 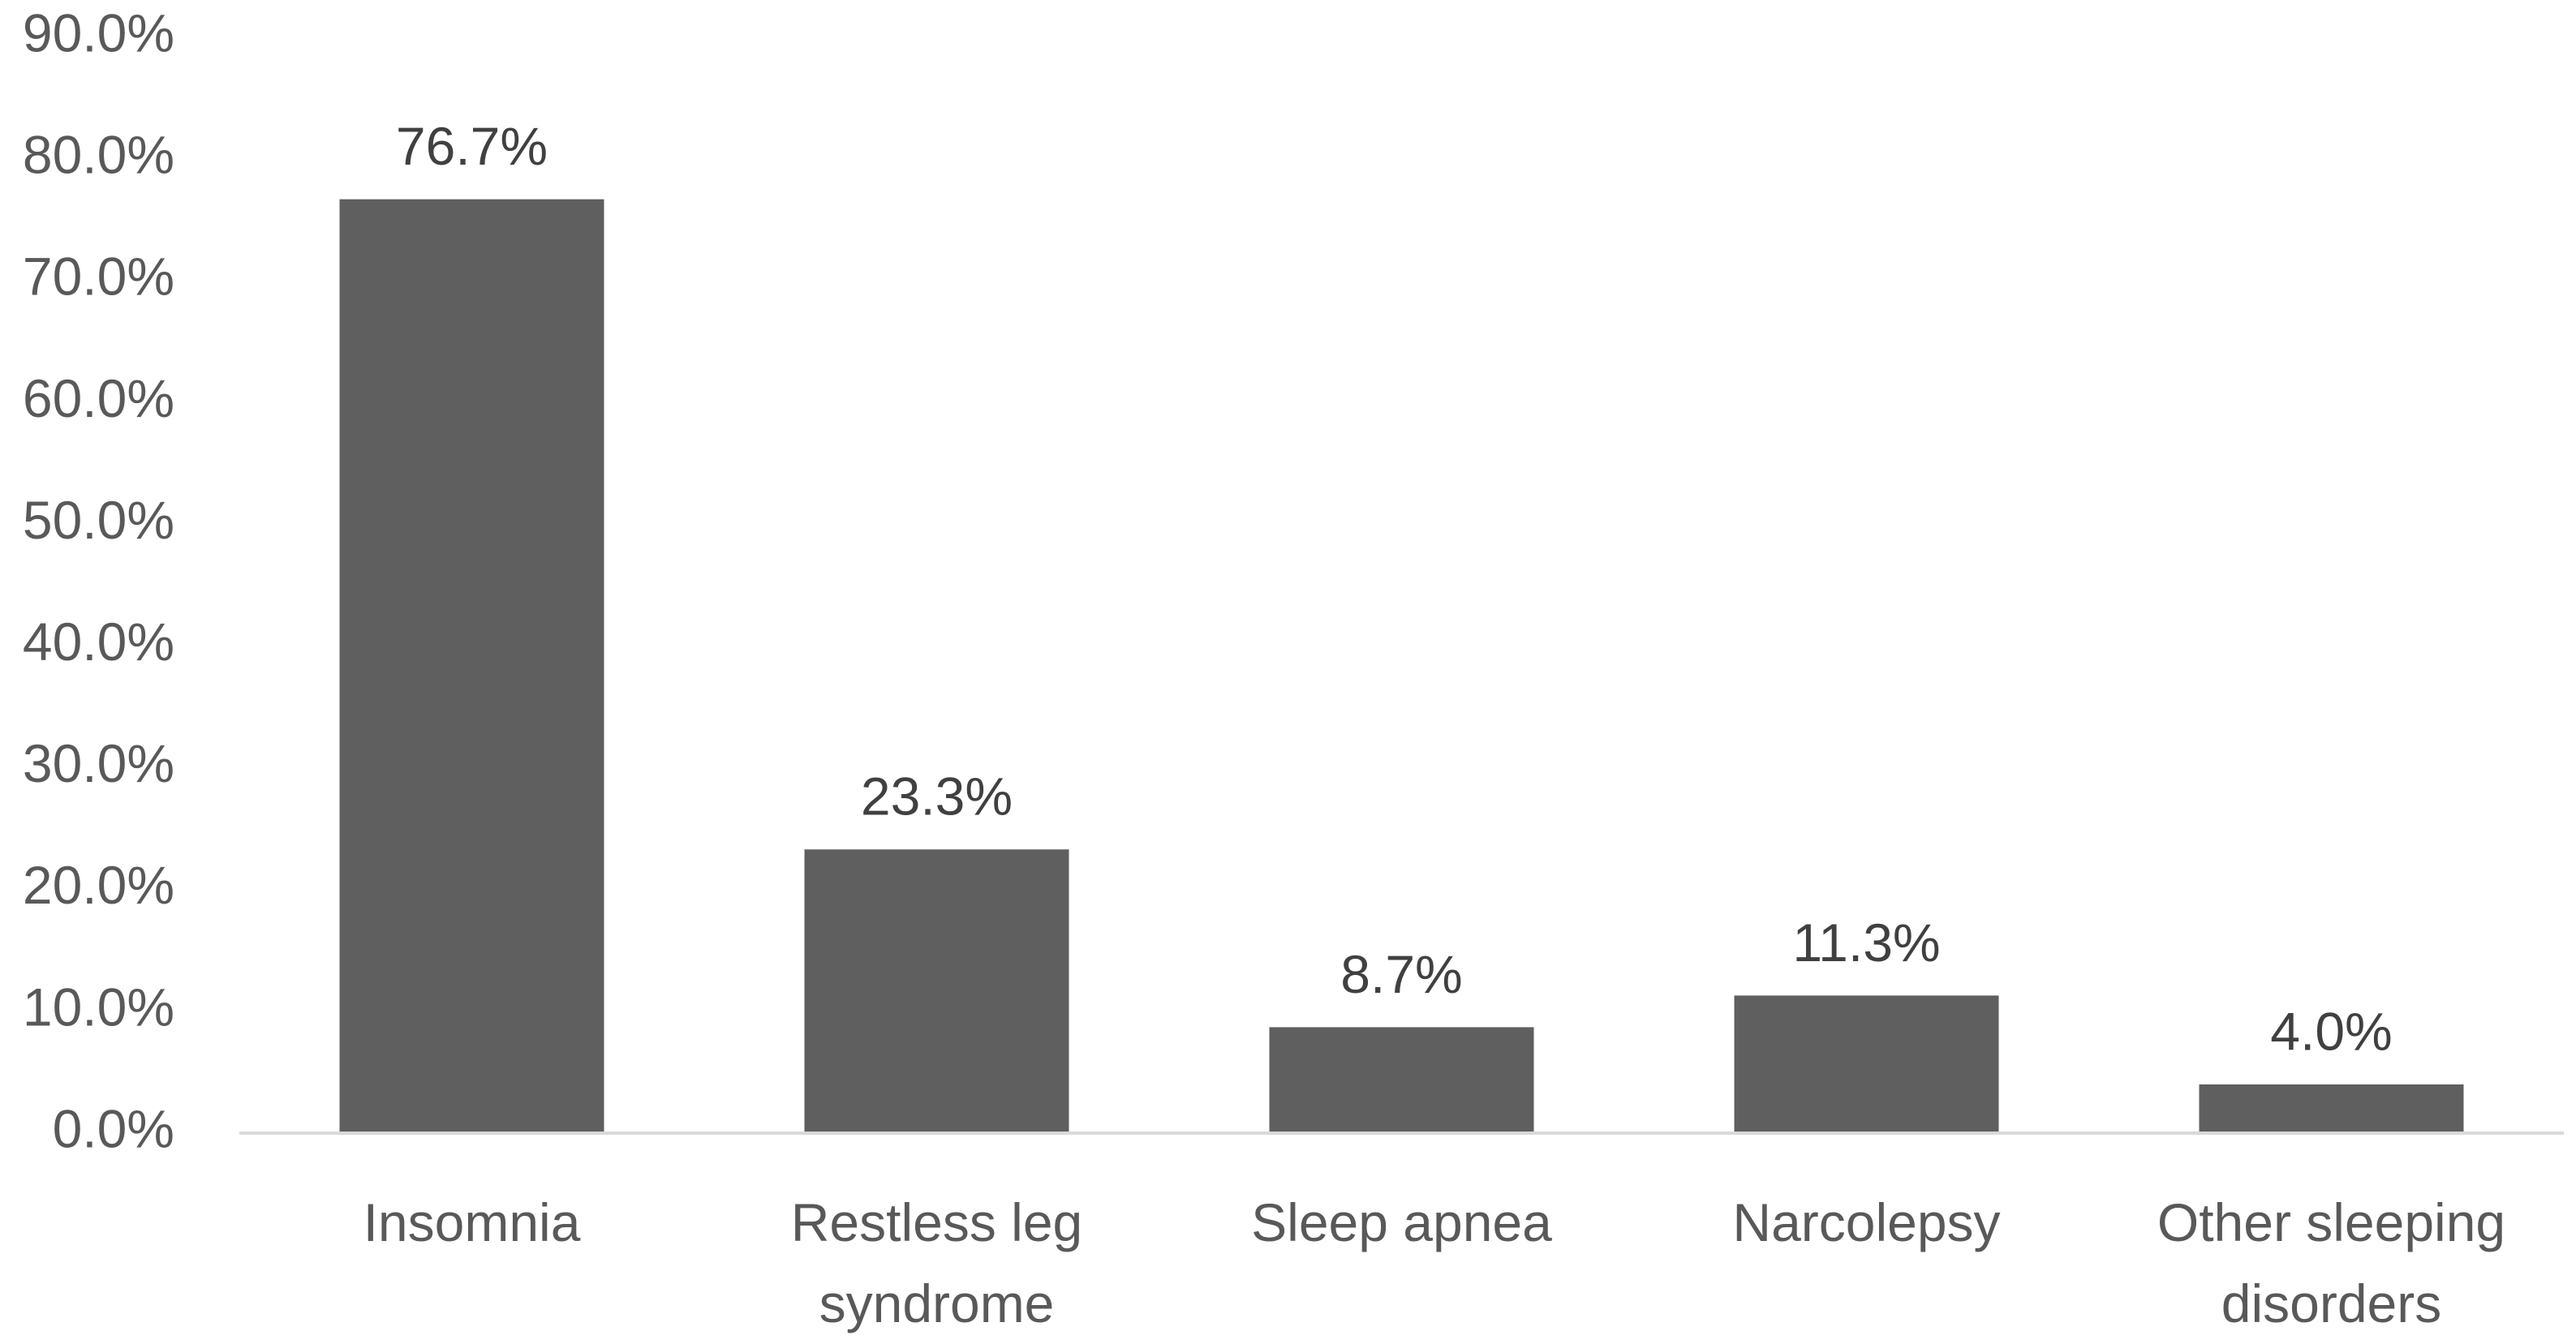 I want to click on y-tick-label: 30.0%, so click(x=98, y=763).